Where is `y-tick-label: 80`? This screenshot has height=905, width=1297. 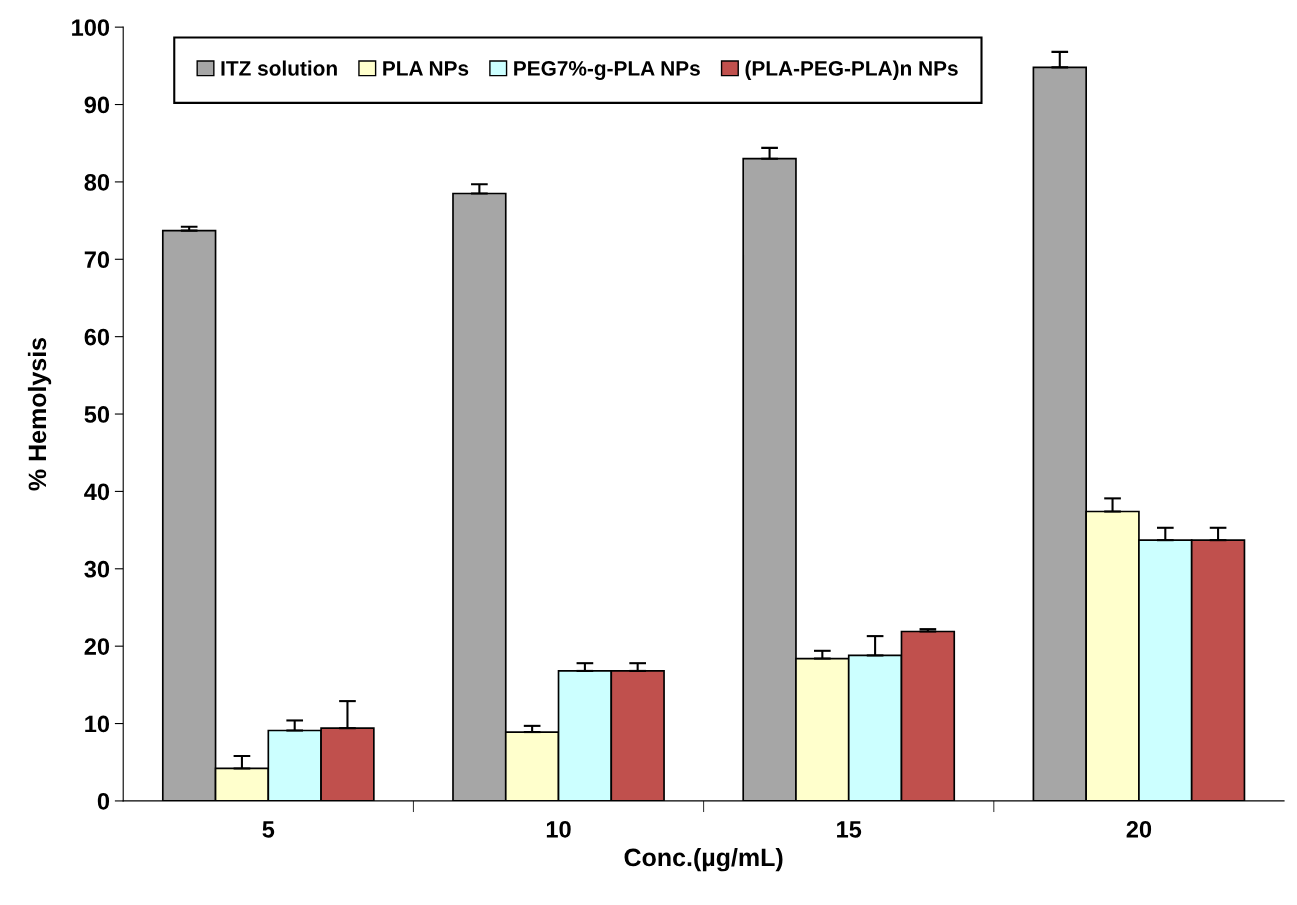 y-tick-label: 80 is located at coordinates (97, 182).